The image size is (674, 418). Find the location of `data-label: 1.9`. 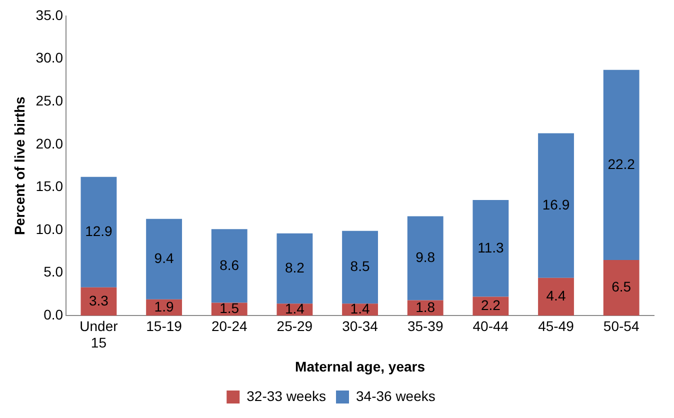

data-label: 1.9 is located at coordinates (164, 306).